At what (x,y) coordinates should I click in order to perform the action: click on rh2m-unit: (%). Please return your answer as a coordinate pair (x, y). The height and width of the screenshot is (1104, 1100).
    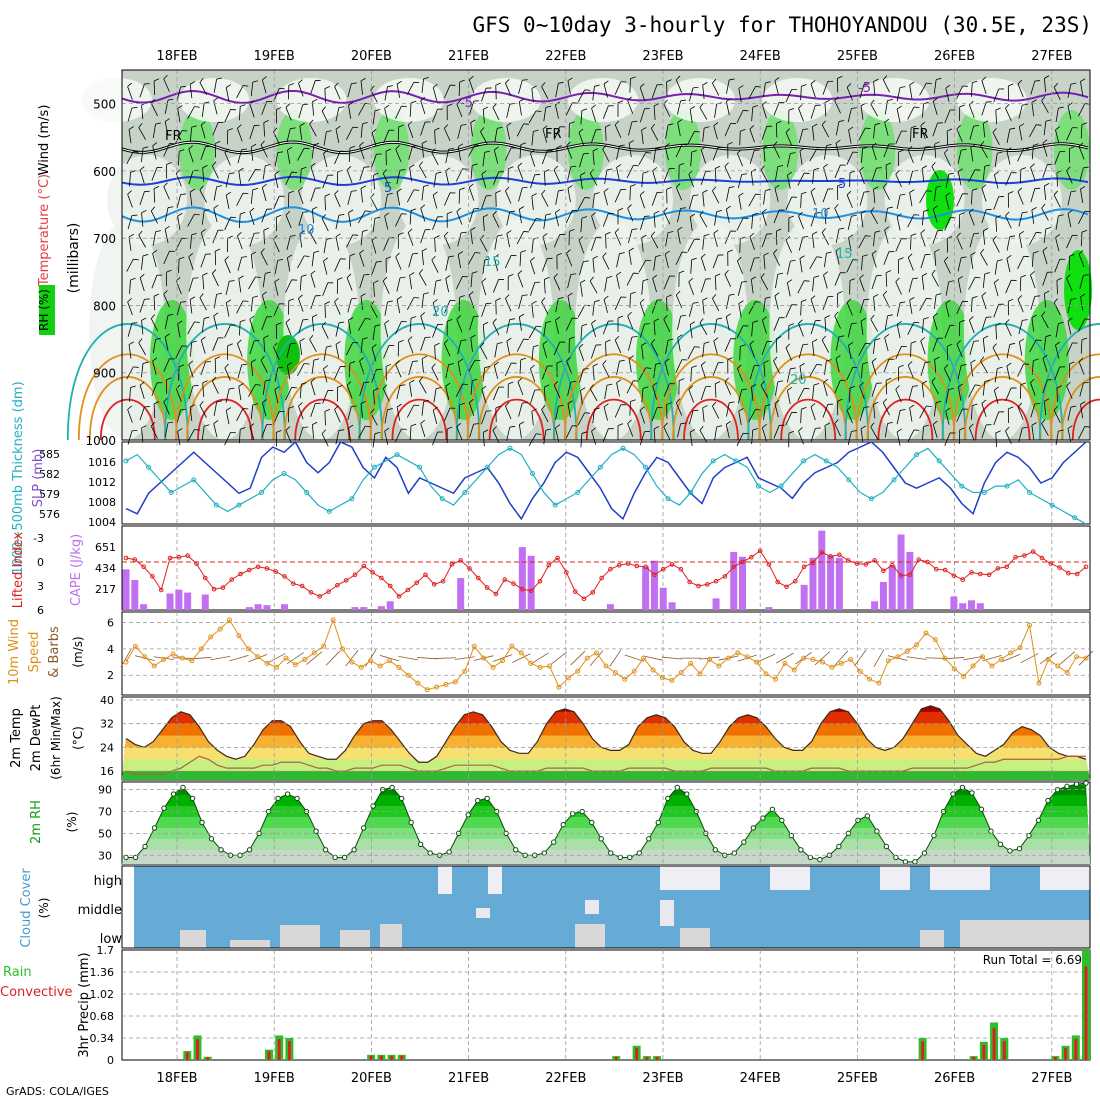
    Looking at the image, I should click on (72, 822).